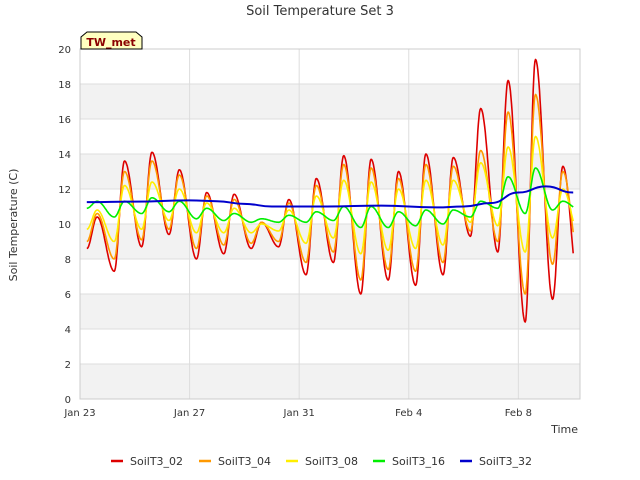 This screenshot has height=480, width=640. Describe the element at coordinates (79, 413) in the screenshot. I see `x-tick-label: Jan 23` at that location.